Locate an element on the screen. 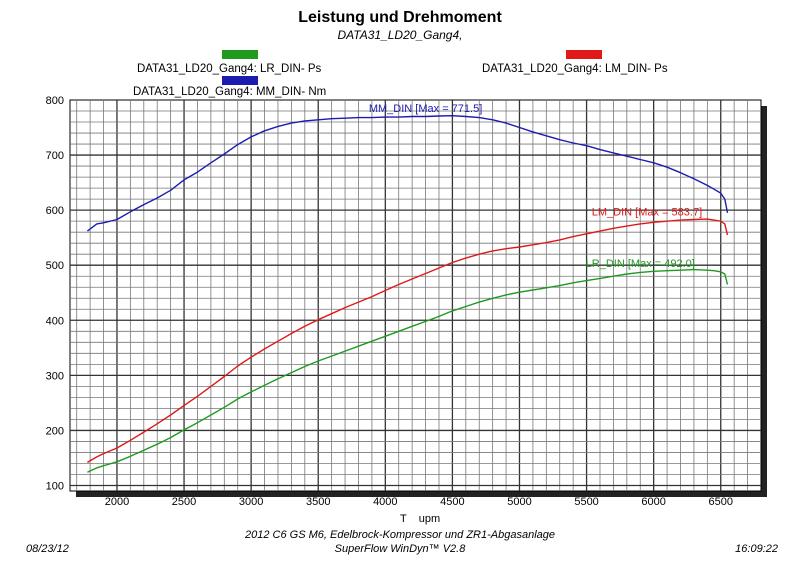 The image size is (800, 565). annotation-lr-din: LR_DIN [Max = 492.0] is located at coordinates (640, 264).